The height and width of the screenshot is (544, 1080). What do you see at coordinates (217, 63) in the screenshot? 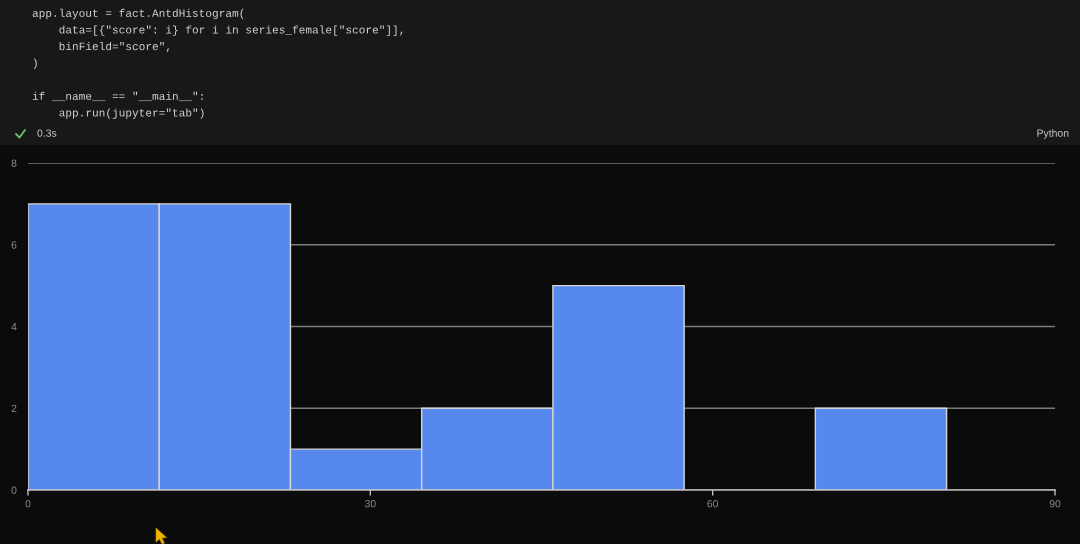
I see `text: app.layout = fact.AntdHistogram( data=[{"score": i} for i in series_female["score"]], binField="score", ) if __name__ == "__main__": app.run(jupyter="tab")` at bounding box center [217, 63].